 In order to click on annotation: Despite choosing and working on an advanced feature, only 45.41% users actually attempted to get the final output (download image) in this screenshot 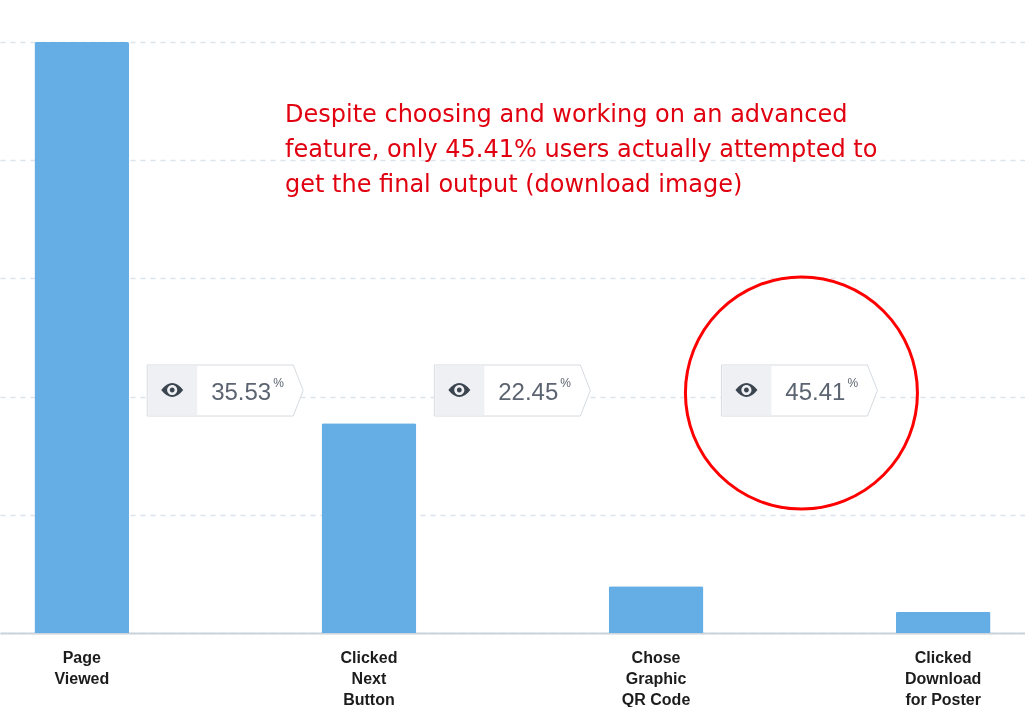, I will do `click(581, 149)`.